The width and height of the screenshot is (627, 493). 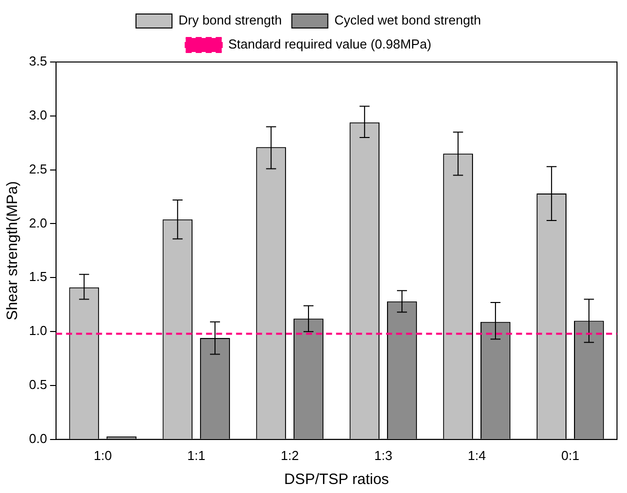 What do you see at coordinates (408, 20) in the screenshot?
I see `legend-label: Cycled wet bond strength` at bounding box center [408, 20].